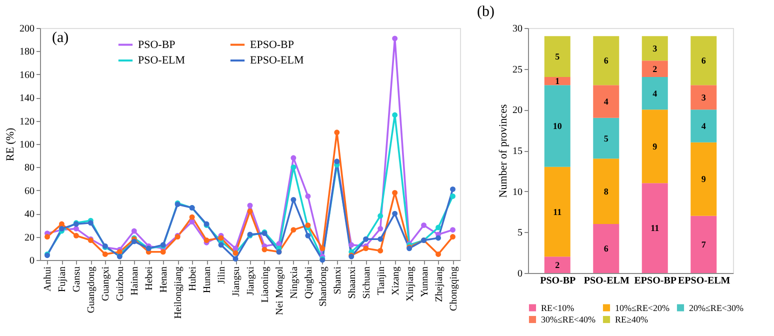 This screenshot has width=774, height=336. What do you see at coordinates (29, 191) in the screenshot?
I see `y-tick-label: 60` at bounding box center [29, 191].